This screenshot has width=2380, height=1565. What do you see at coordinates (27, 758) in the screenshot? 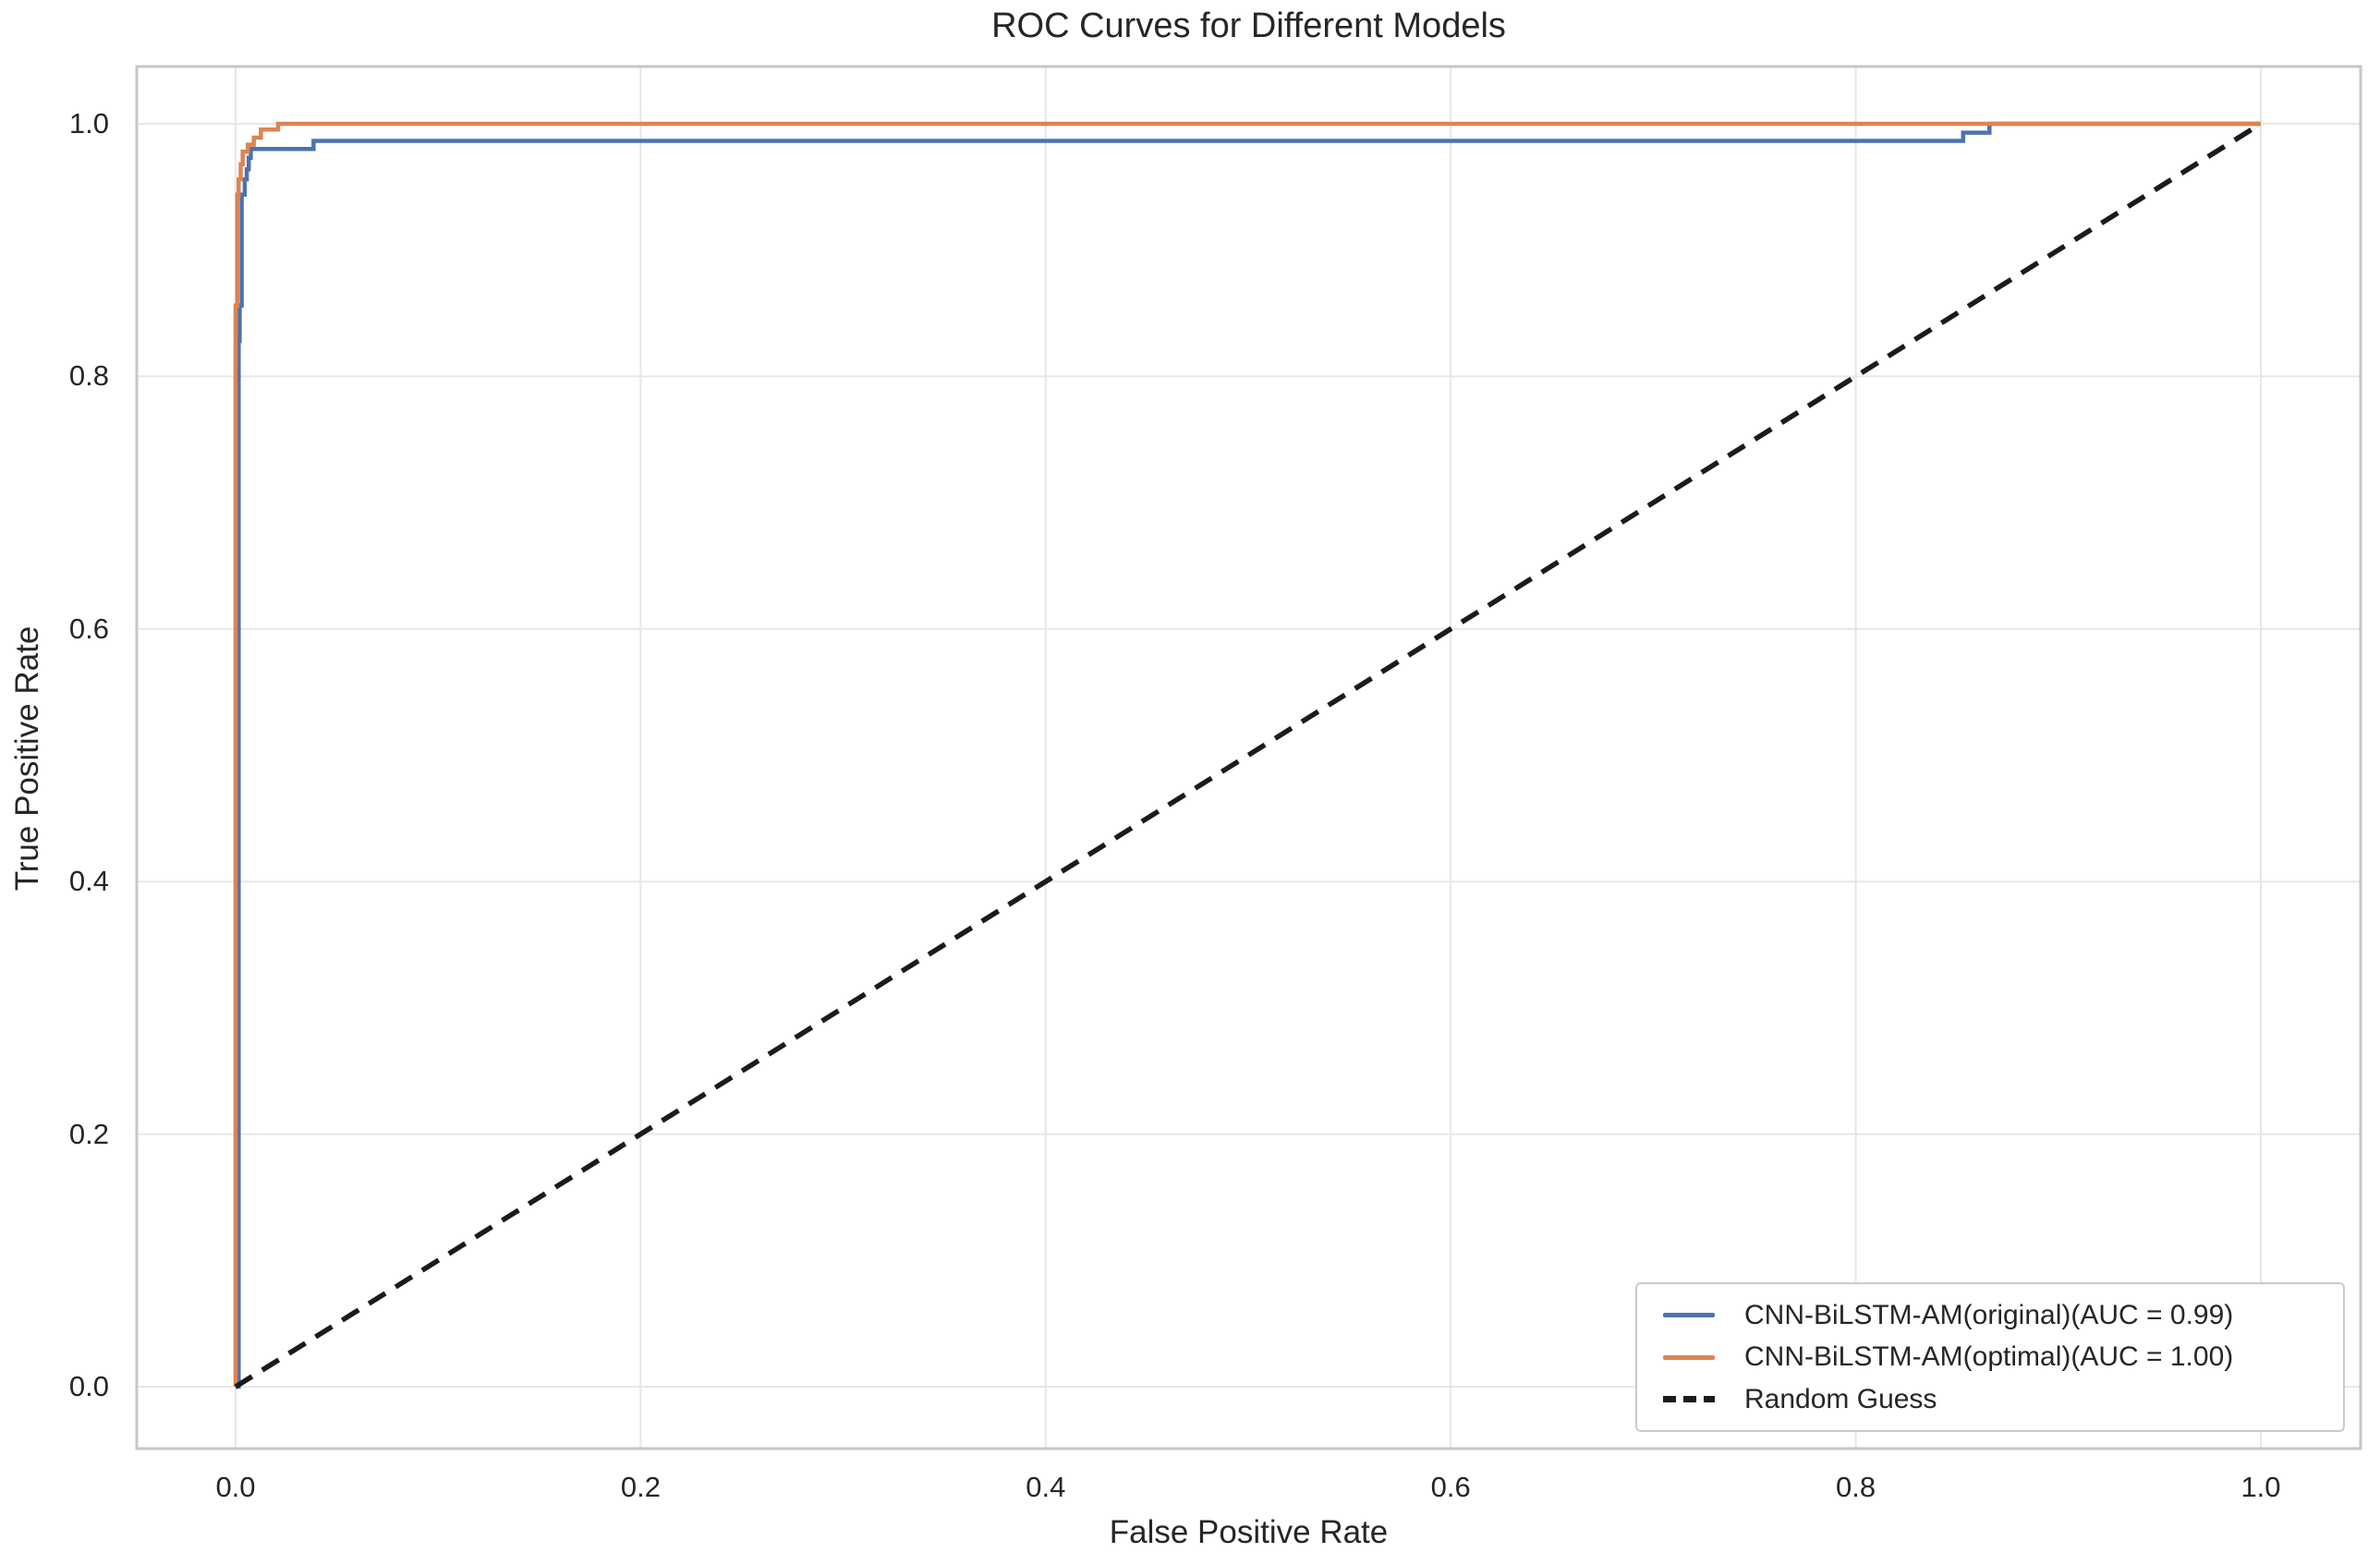
I see `y-axis-label: True Positive Rate` at bounding box center [27, 758].